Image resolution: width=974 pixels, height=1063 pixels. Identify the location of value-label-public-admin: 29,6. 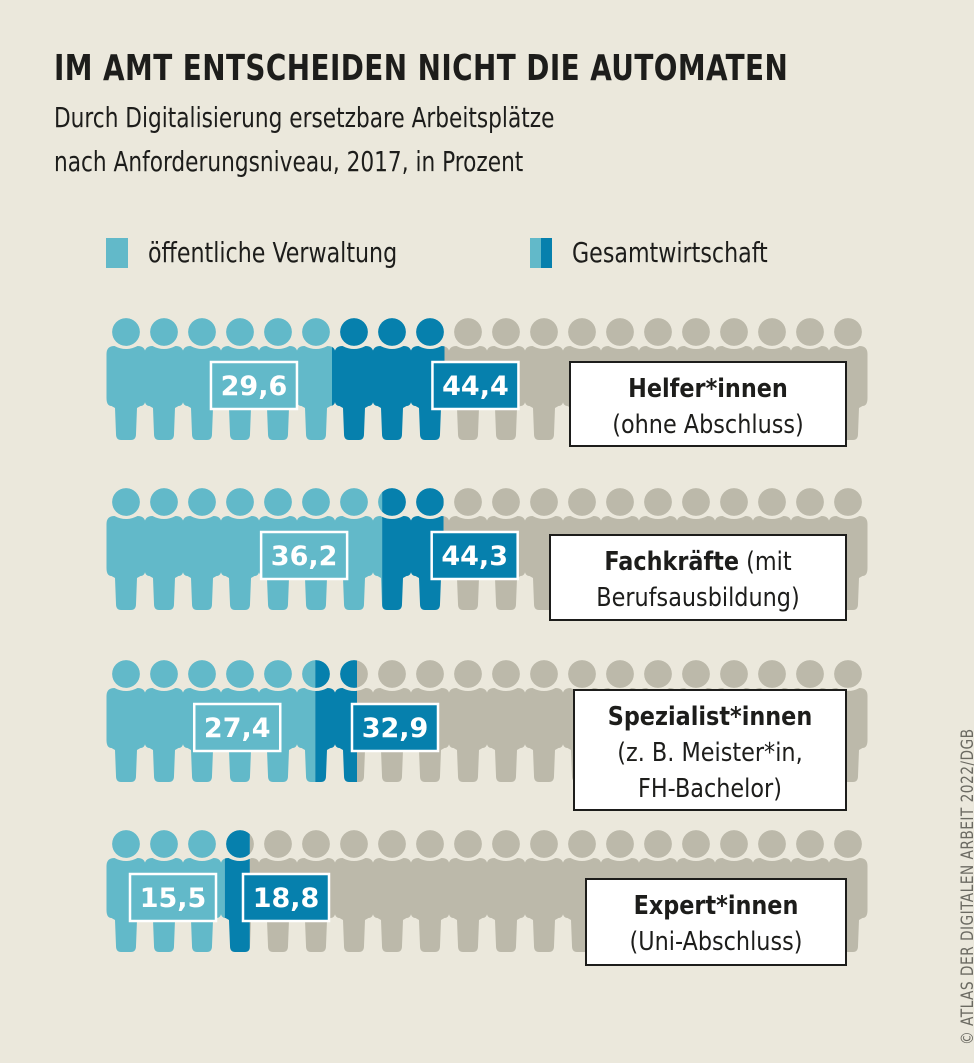
(254, 385).